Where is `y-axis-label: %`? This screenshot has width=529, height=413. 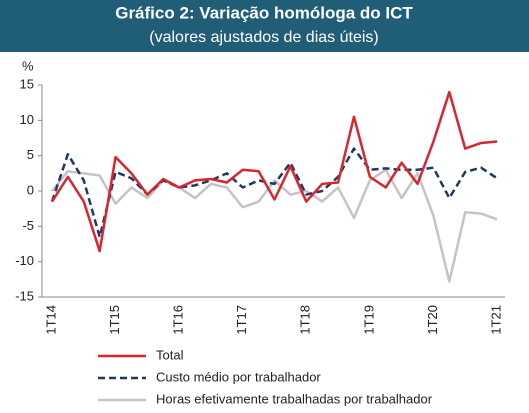
y-axis-label: % is located at coordinates (28, 65).